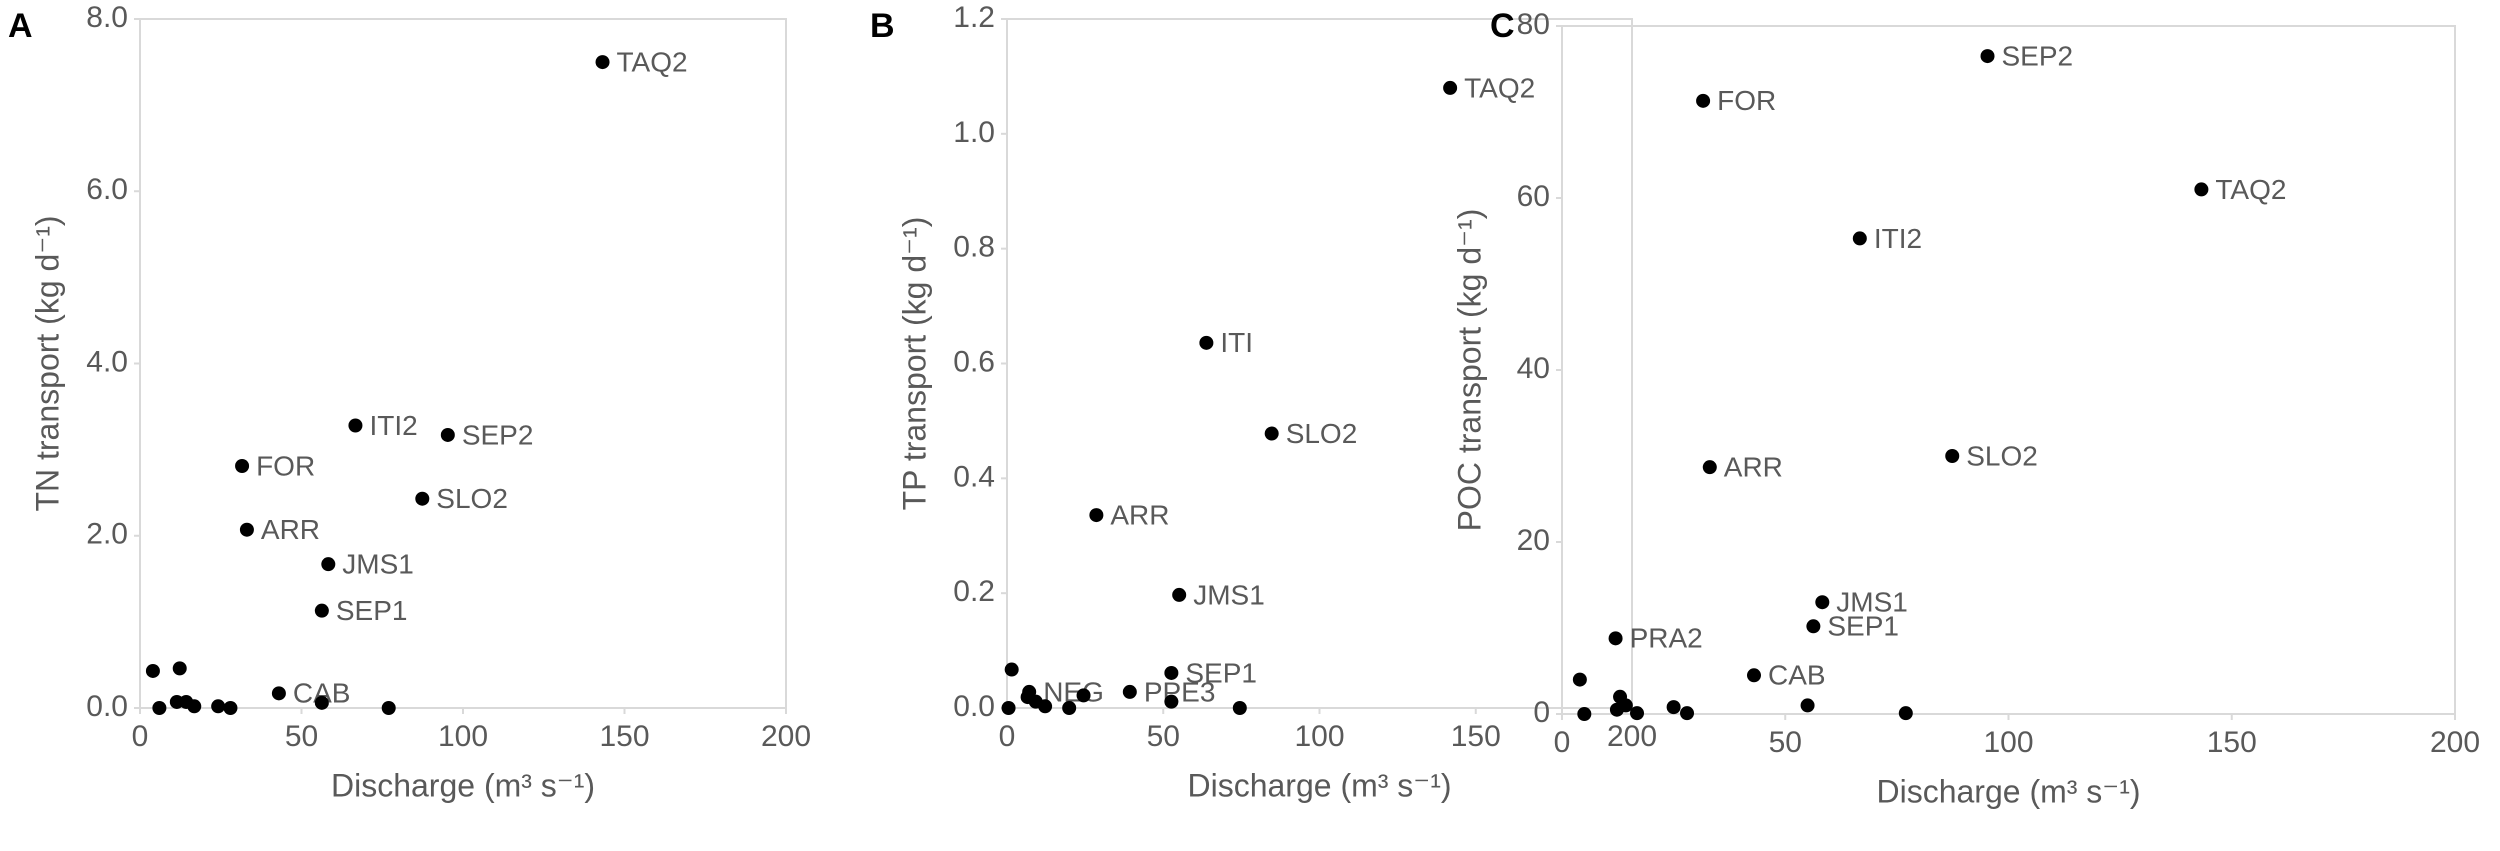  What do you see at coordinates (1541, 712) in the screenshot?
I see `y-tick-label: 0` at bounding box center [1541, 712].